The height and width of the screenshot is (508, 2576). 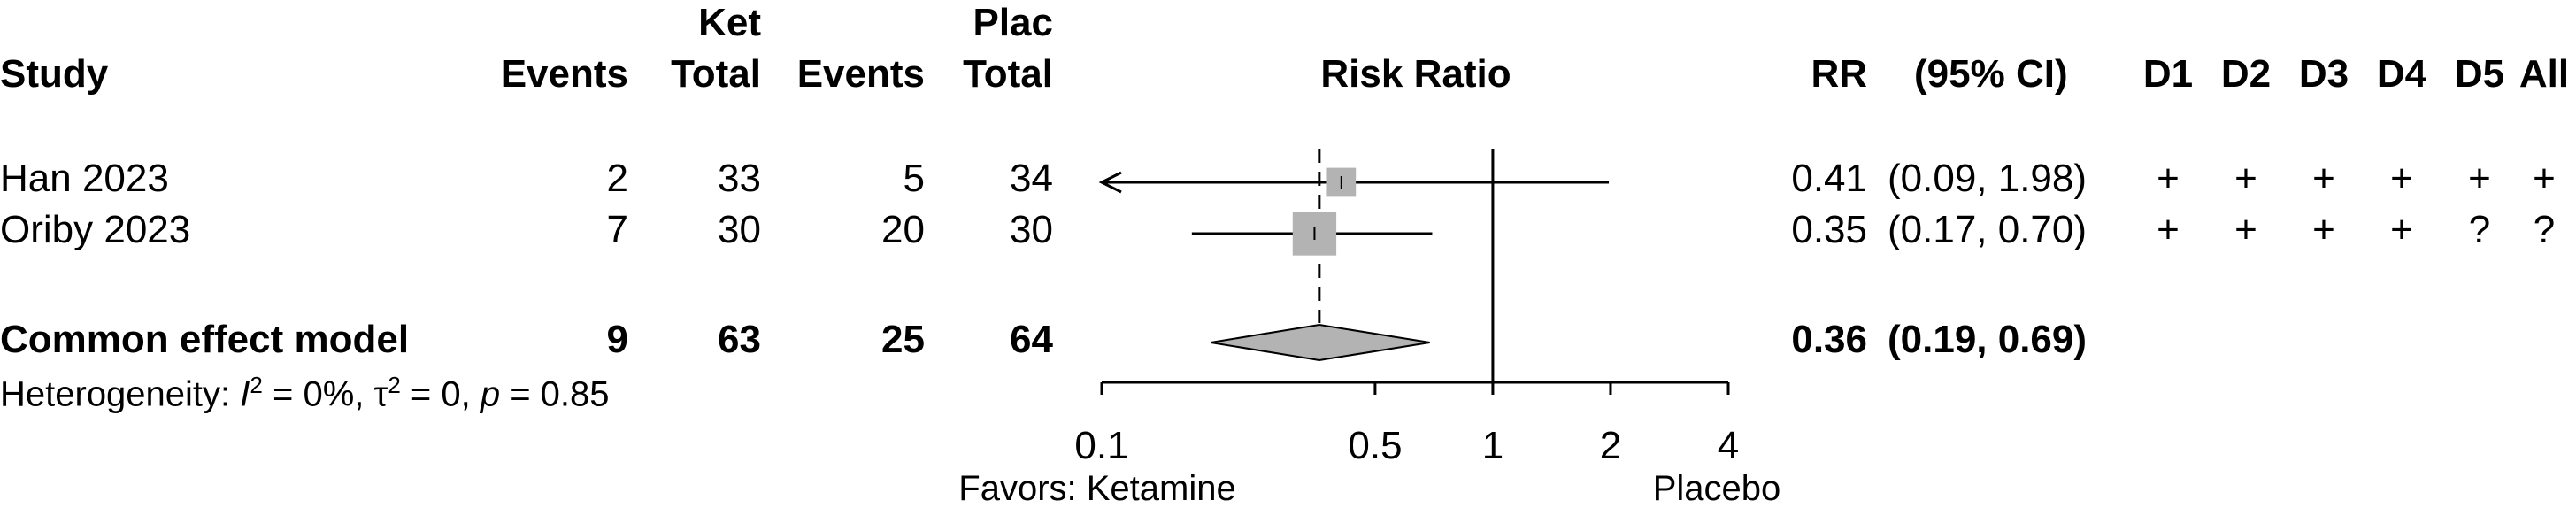 I want to click on pooled-name: Common effect model, so click(x=205, y=339).